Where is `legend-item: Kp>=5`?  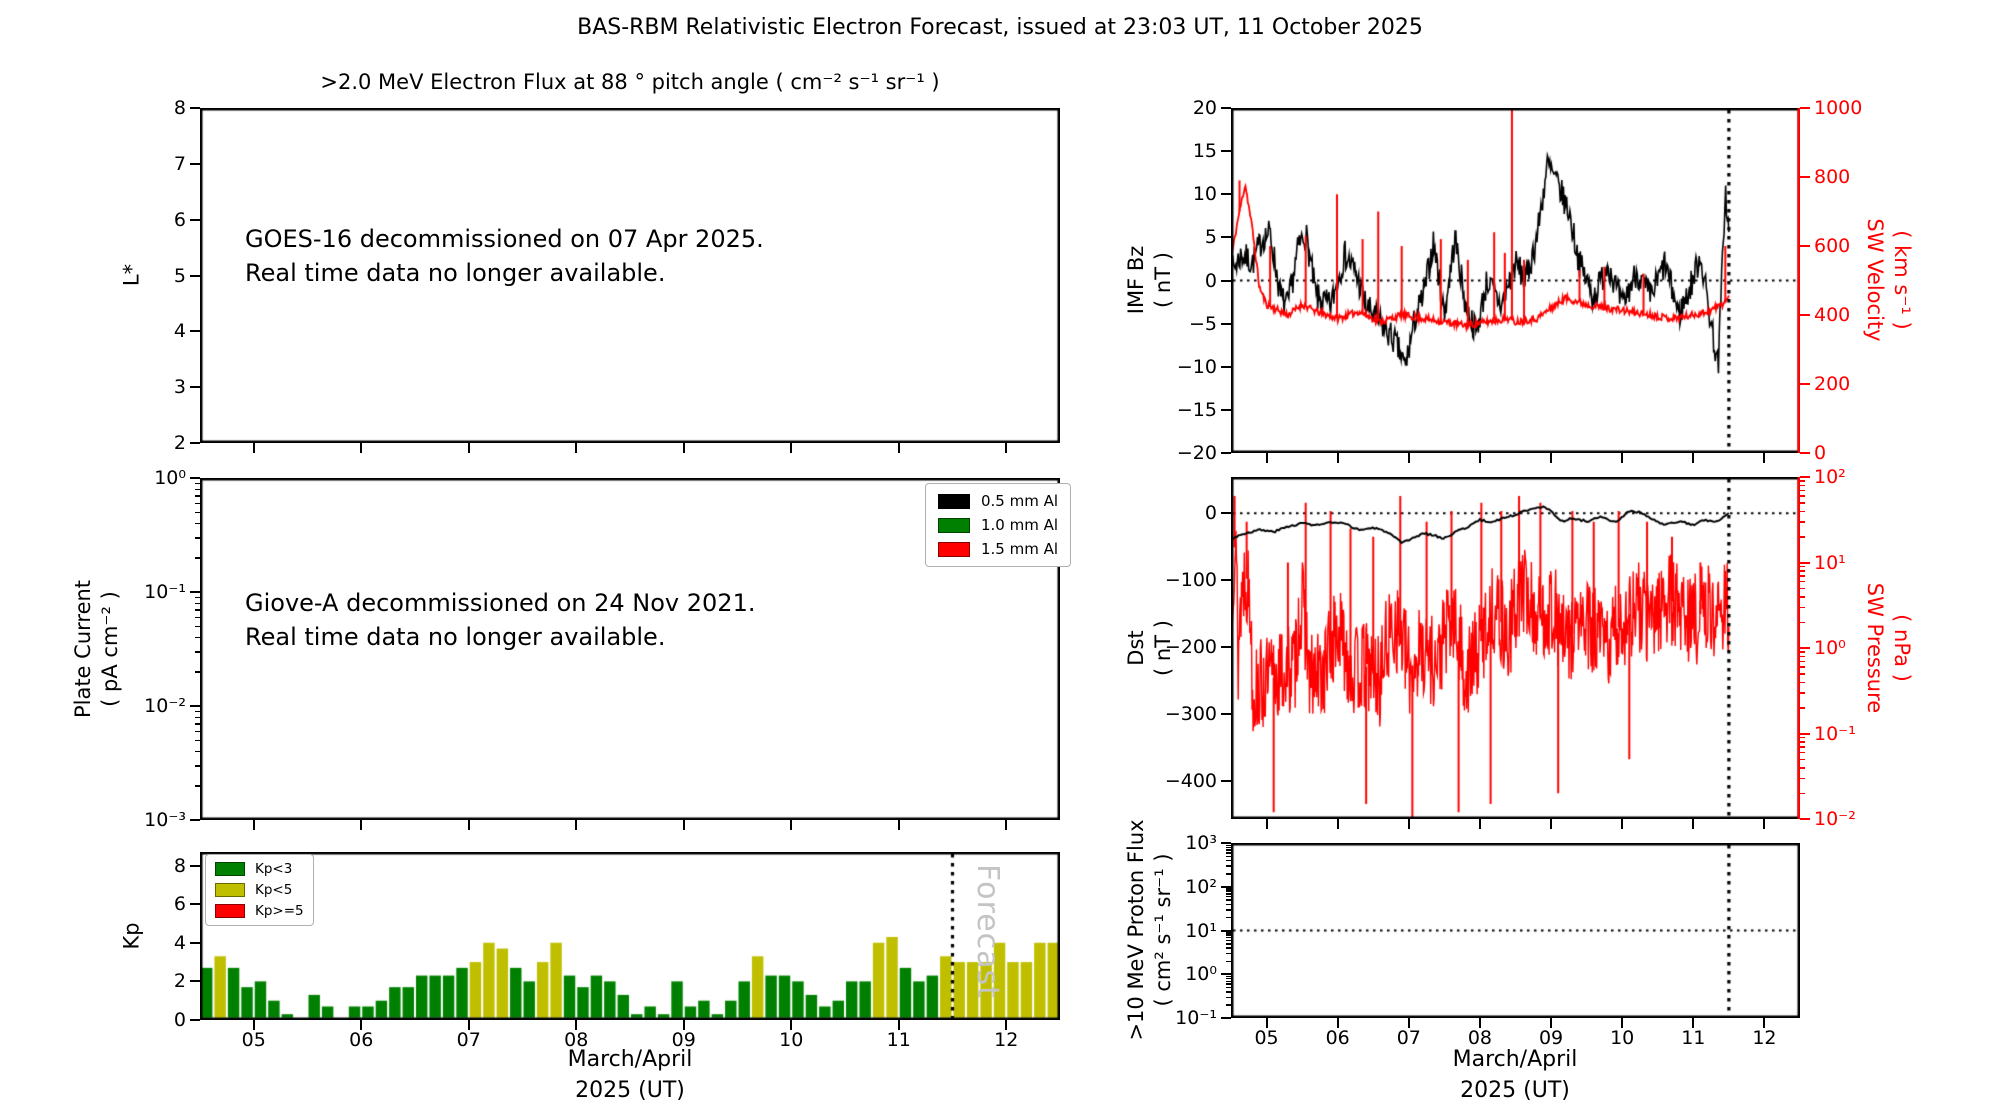
legend-item: Kp>=5 is located at coordinates (259, 911).